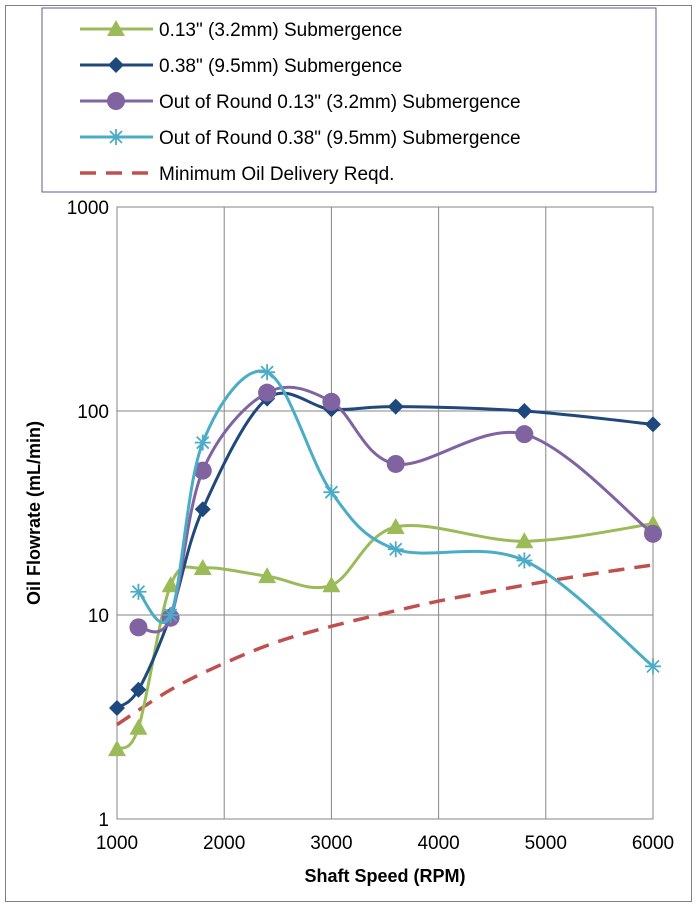 This screenshot has width=699, height=907. Describe the element at coordinates (653, 843) in the screenshot. I see `x-tick-label: 6000` at that location.